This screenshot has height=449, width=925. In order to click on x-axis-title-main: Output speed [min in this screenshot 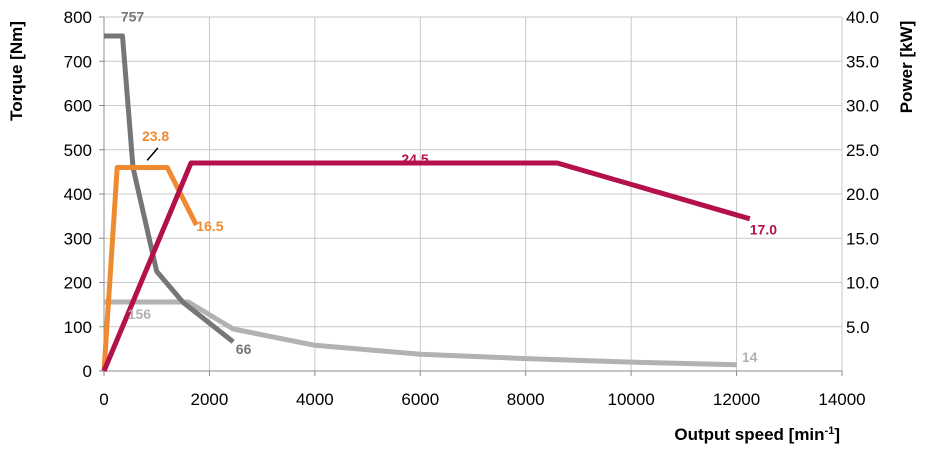, I will do `click(749, 434)`.